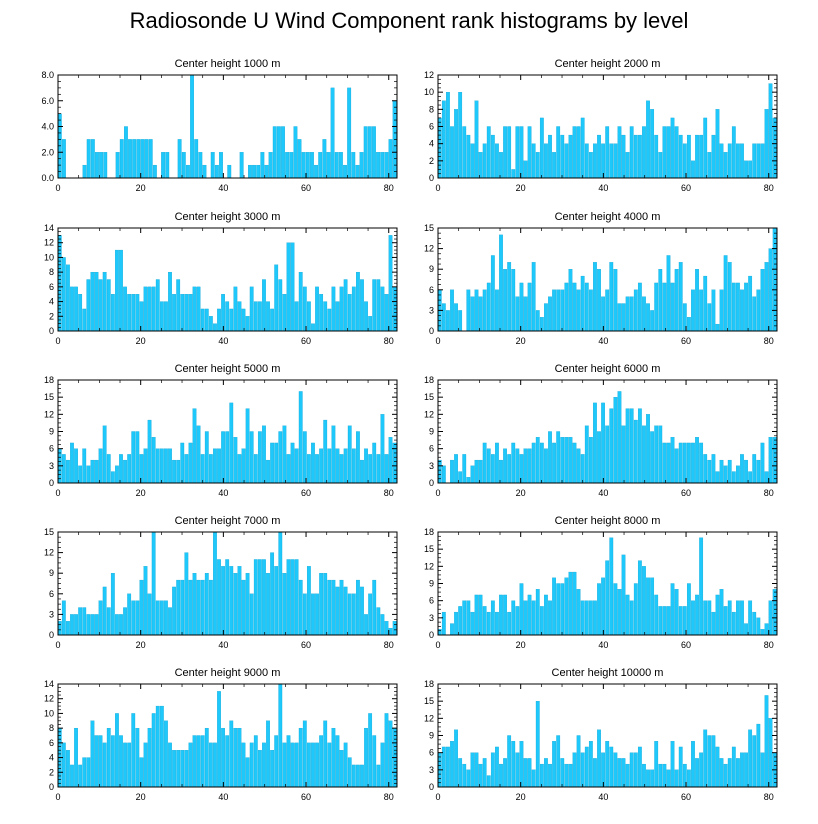  I want to click on panel-8: Center height 8000 m 0 3 6 9 12 15 18 0 20 40 60 80, so click(601, 582).